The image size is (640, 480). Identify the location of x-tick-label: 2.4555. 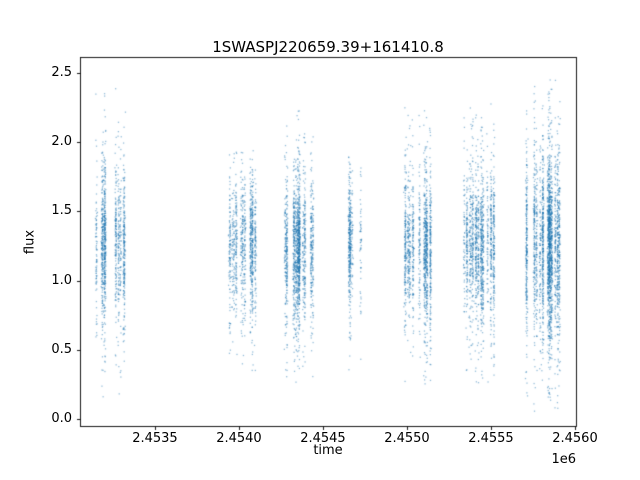
(491, 438).